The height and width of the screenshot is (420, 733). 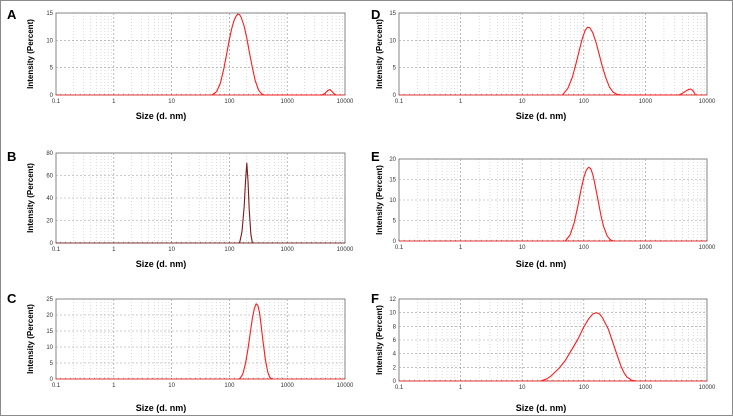 What do you see at coordinates (12, 298) in the screenshot?
I see `panel-label: C` at bounding box center [12, 298].